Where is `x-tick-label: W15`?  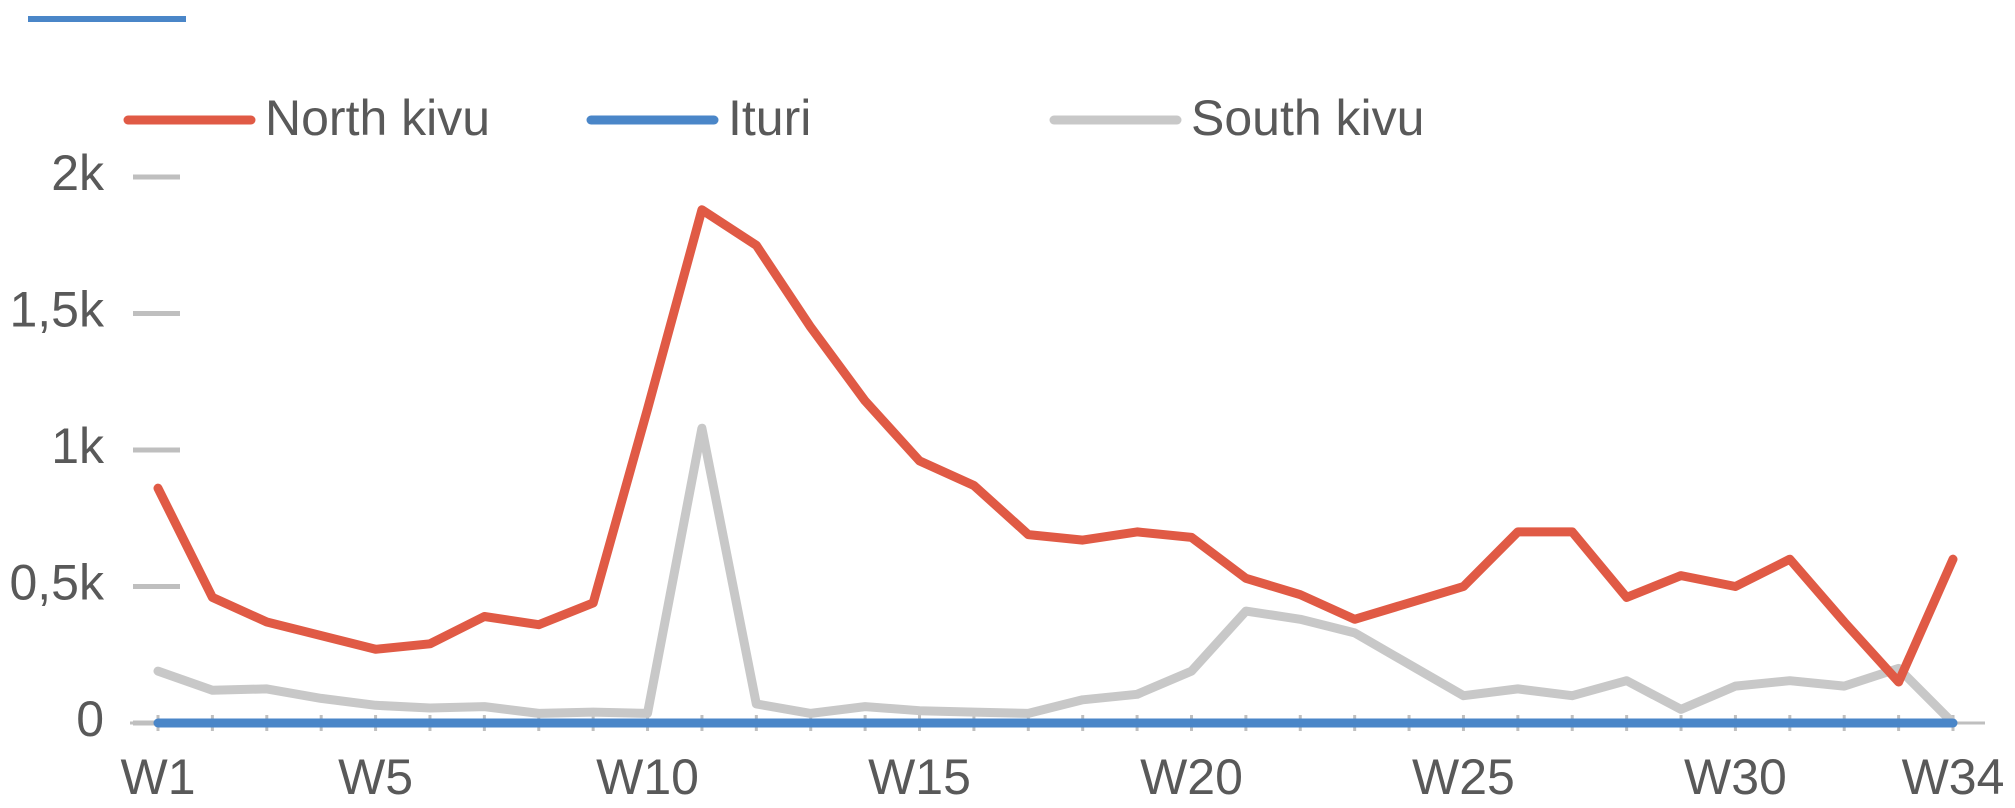
x-tick-label: W15 is located at coordinates (919, 777).